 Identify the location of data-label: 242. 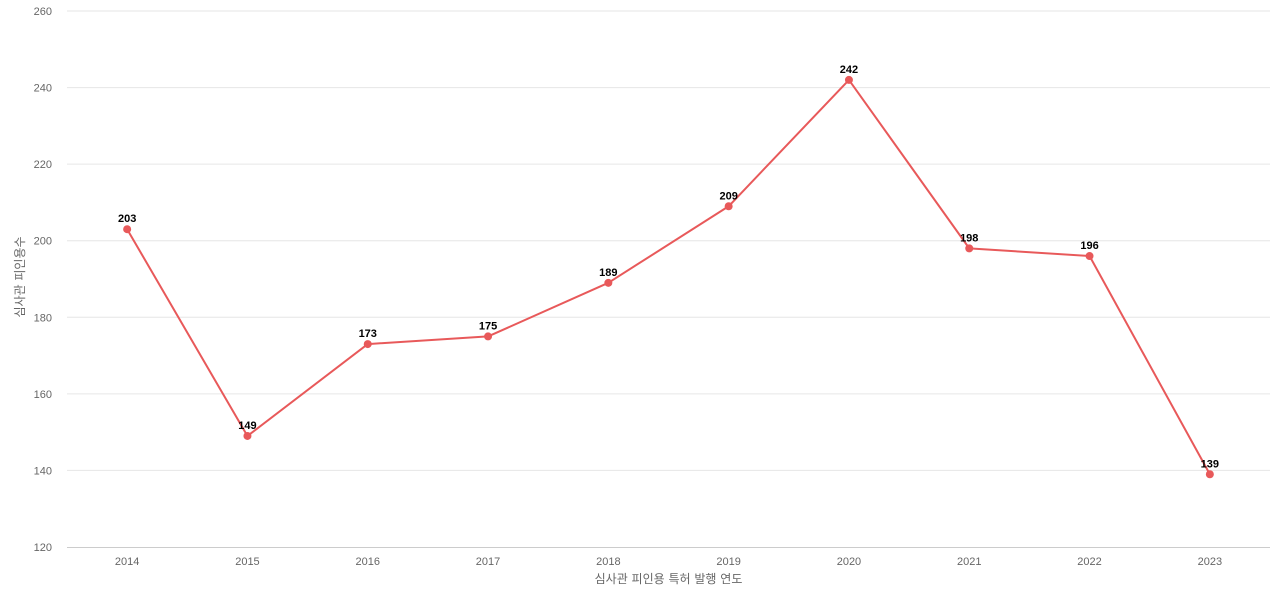
(849, 70).